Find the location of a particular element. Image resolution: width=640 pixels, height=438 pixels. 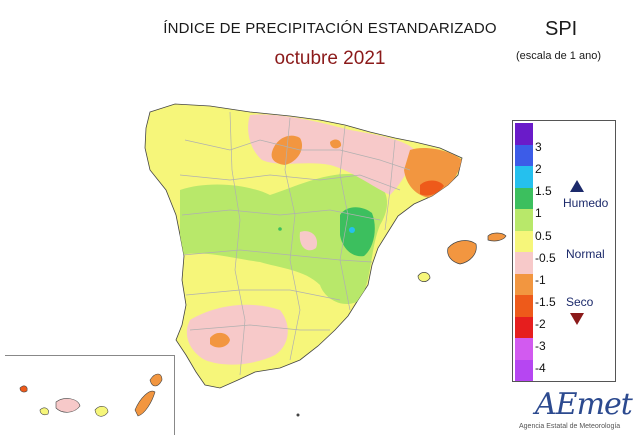

legend-tick: 1 is located at coordinates (538, 213).